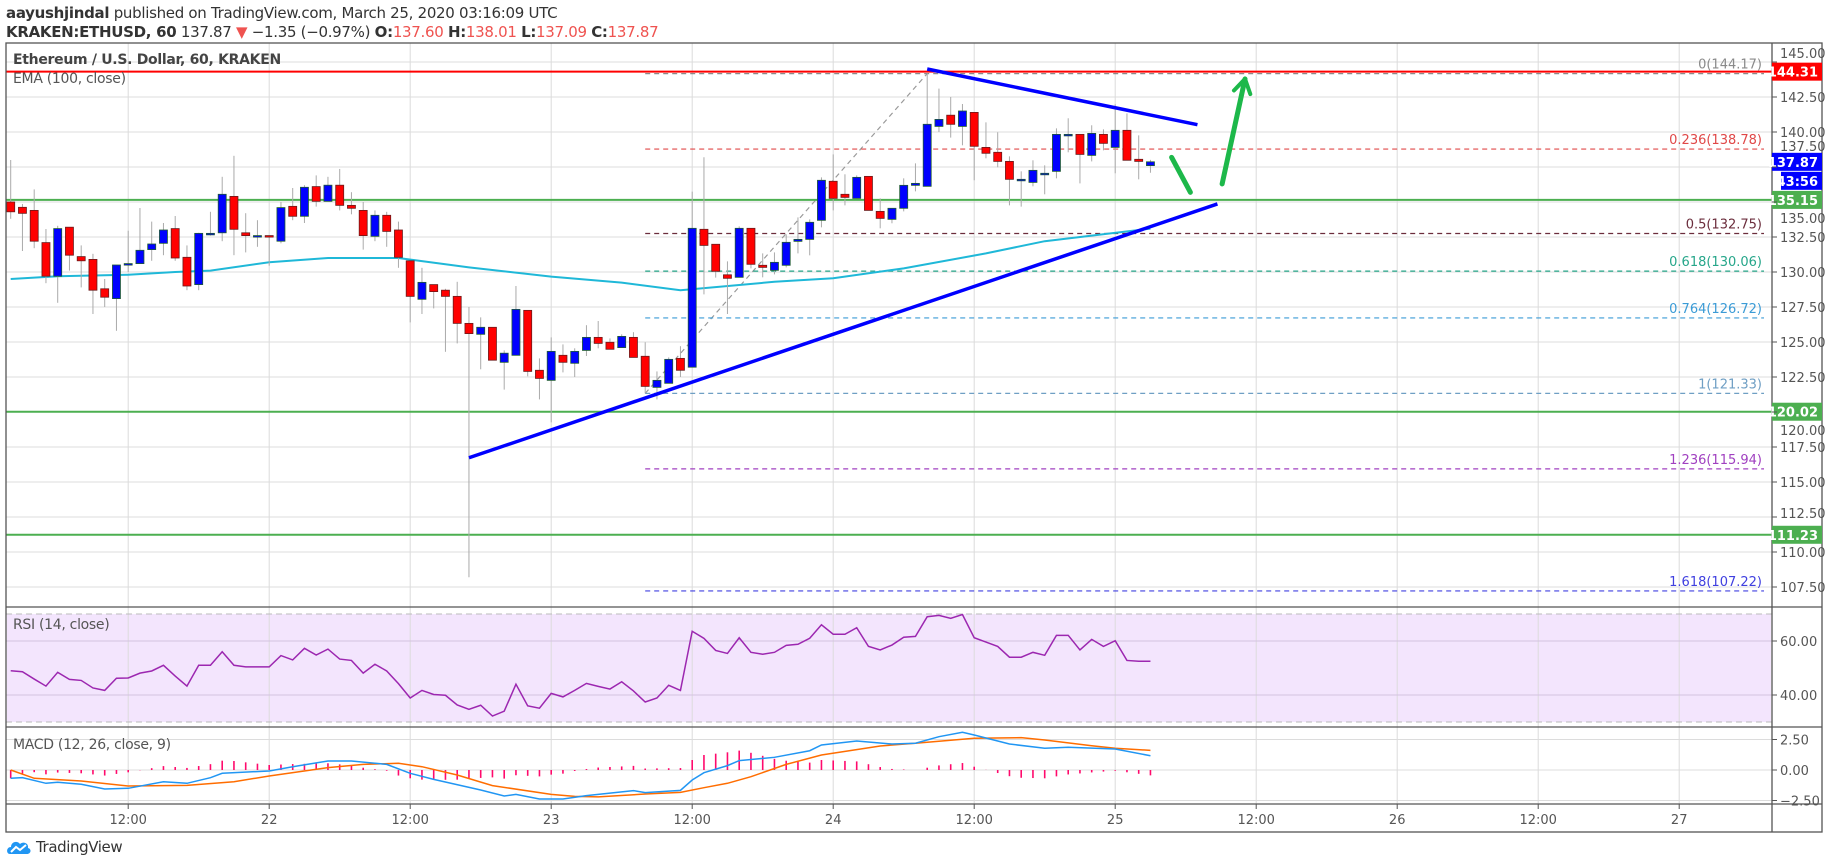 The width and height of the screenshot is (1828, 868). I want to click on bar-countdown-tag-bg, so click(1801, 180).